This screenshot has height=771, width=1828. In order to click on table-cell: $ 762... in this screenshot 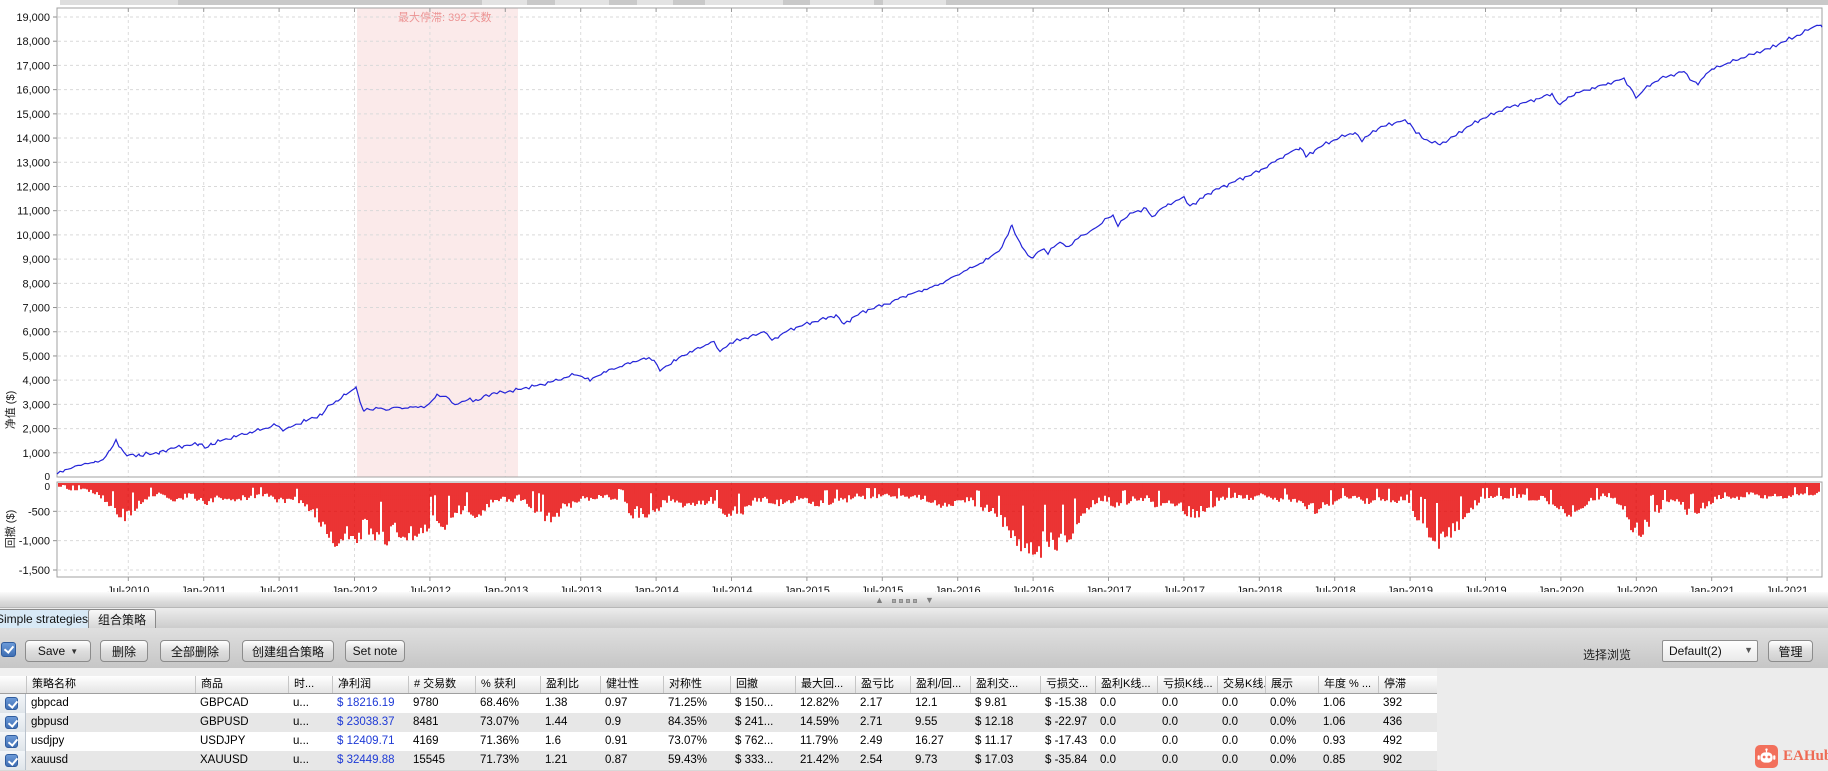, I will do `click(754, 741)`.